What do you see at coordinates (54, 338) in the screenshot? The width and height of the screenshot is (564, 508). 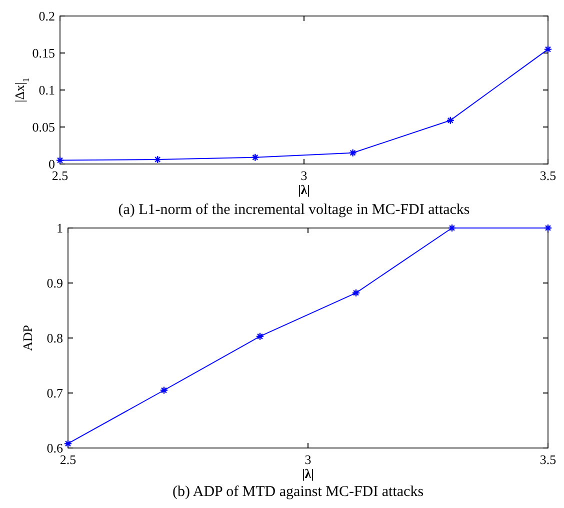 I see `y-tick-label: 0.8` at bounding box center [54, 338].